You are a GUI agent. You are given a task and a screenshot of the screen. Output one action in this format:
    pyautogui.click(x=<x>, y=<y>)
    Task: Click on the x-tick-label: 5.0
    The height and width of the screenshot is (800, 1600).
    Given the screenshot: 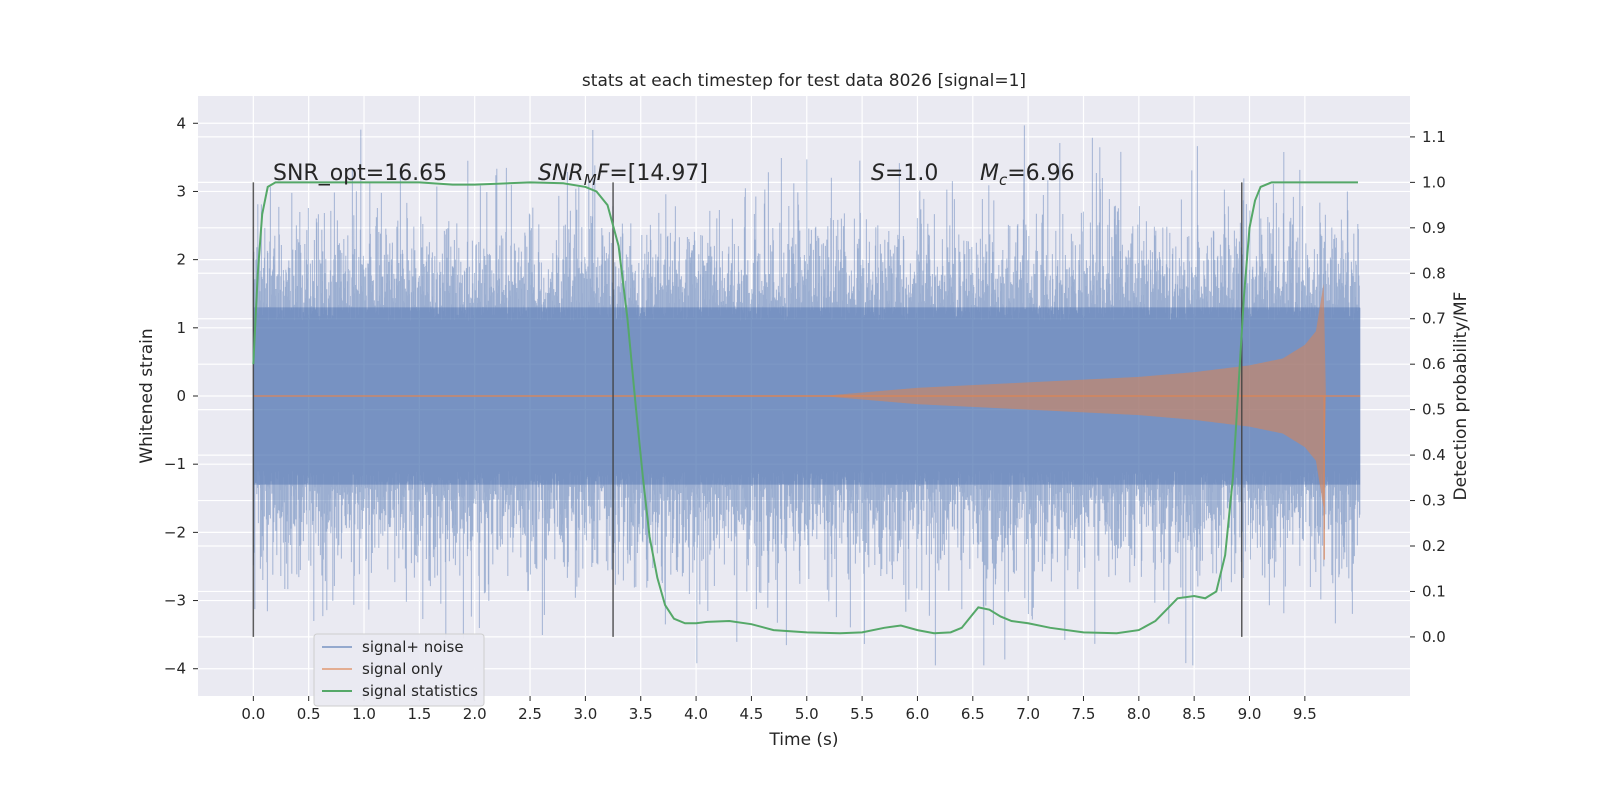 What is the action you would take?
    pyautogui.click(x=807, y=714)
    